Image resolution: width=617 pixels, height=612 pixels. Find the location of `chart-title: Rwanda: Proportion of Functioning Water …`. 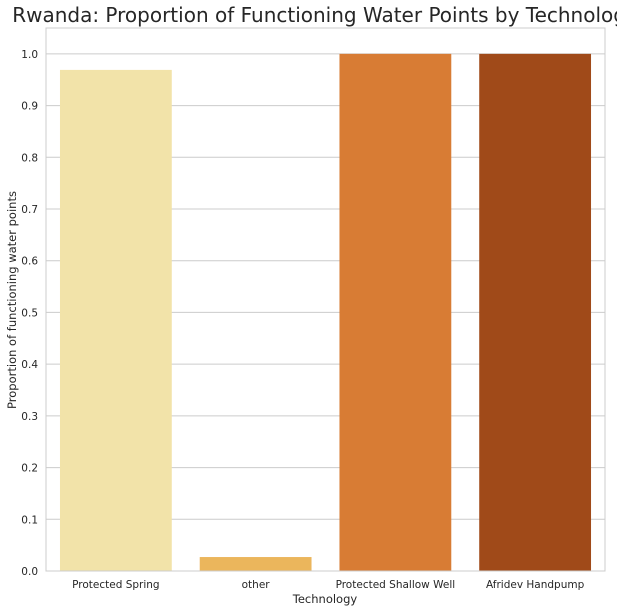

chart-title: Rwanda: Proportion of Functioning Water … is located at coordinates (314, 15).